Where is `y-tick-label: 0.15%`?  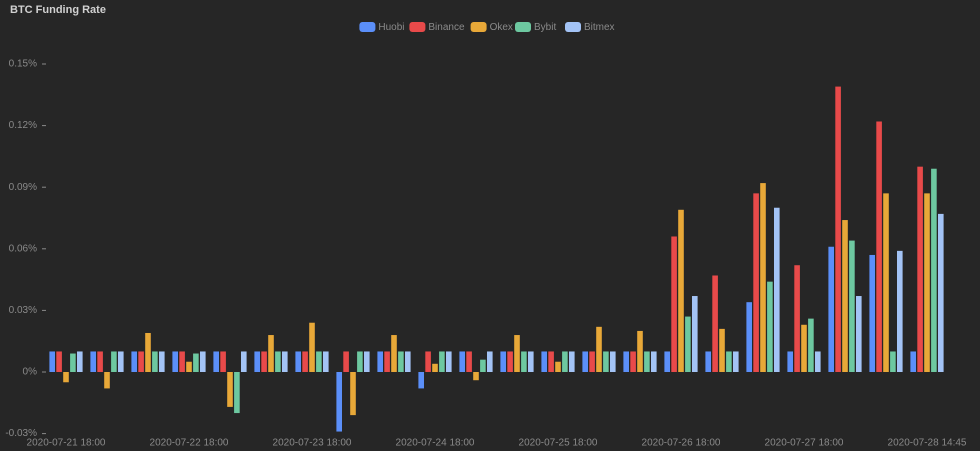
y-tick-label: 0.15% is located at coordinates (23, 64).